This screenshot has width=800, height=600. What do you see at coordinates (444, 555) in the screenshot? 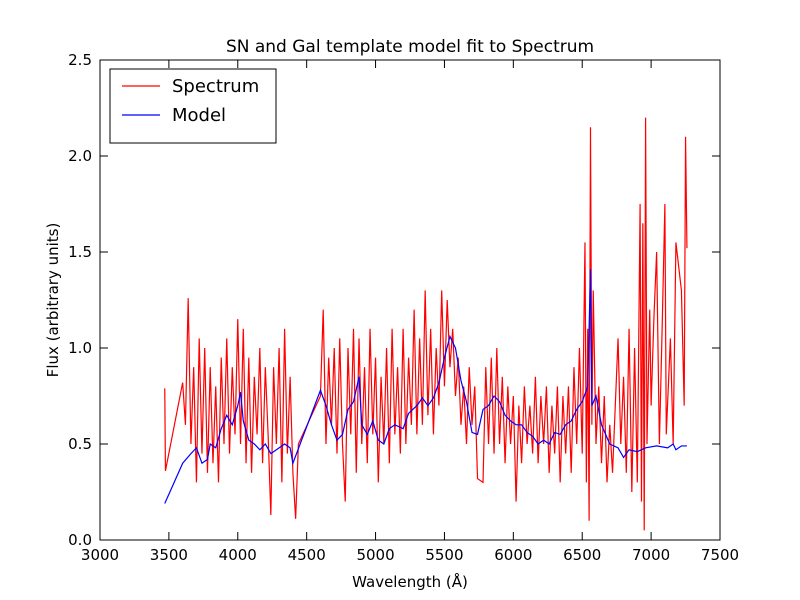
I see `x-tick-label: 5500` at bounding box center [444, 555].